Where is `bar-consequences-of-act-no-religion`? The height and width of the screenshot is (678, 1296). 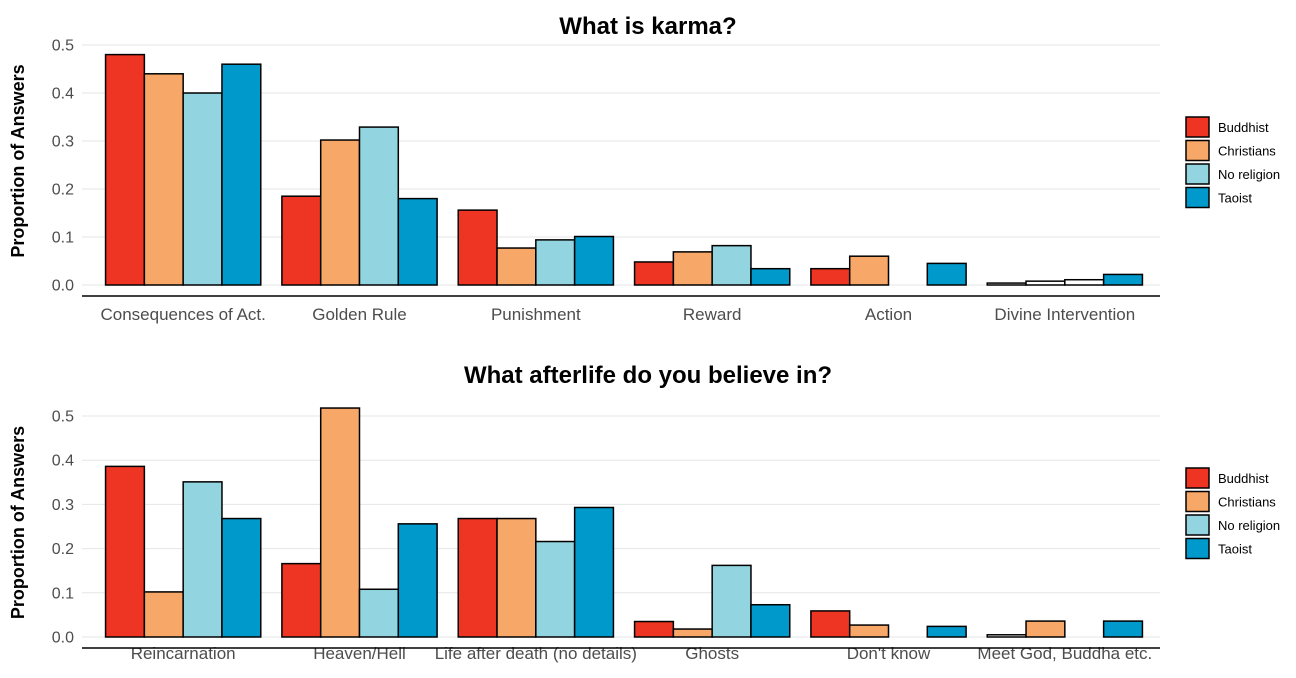
bar-consequences-of-act-no-religion is located at coordinates (202, 189).